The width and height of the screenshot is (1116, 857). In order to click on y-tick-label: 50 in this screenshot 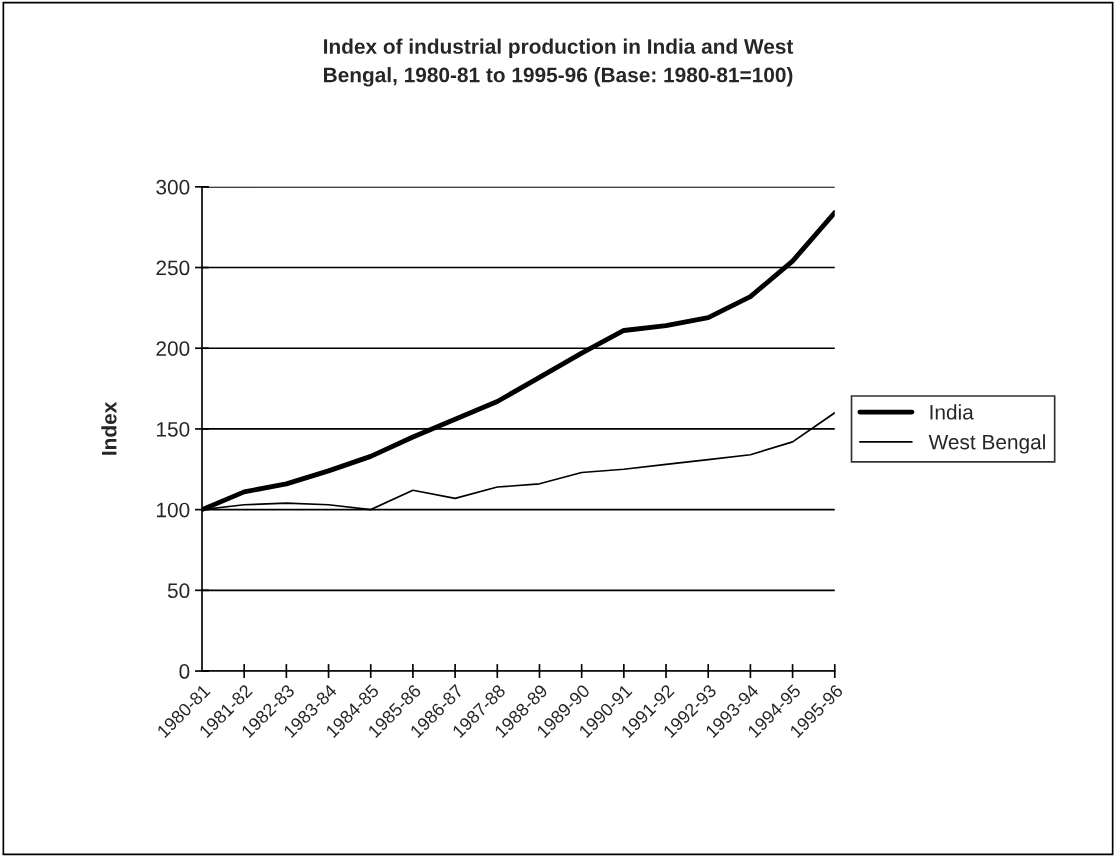, I will do `click(178, 591)`.